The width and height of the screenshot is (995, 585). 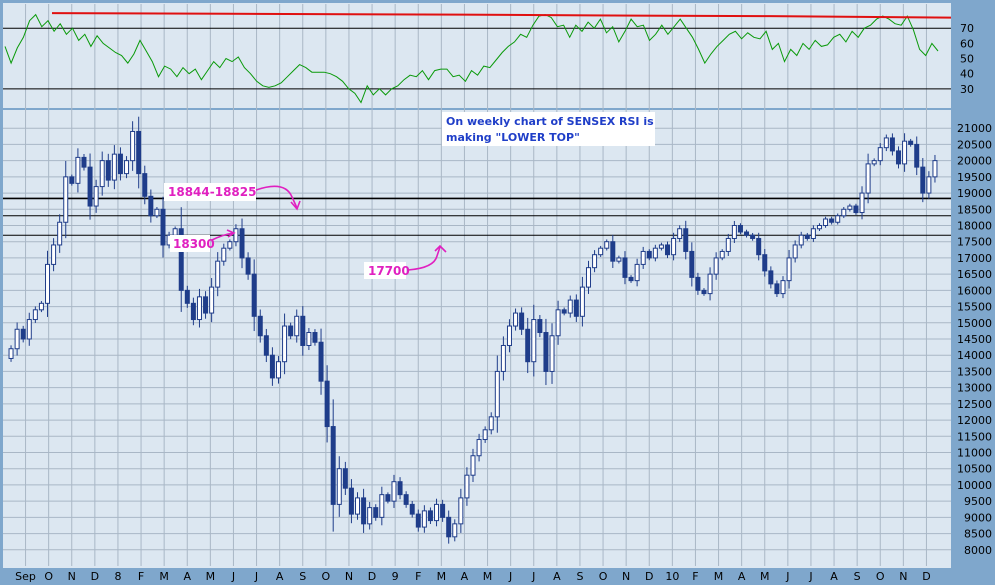 I want to click on y-tick-label: 11500, so click(x=974, y=436).